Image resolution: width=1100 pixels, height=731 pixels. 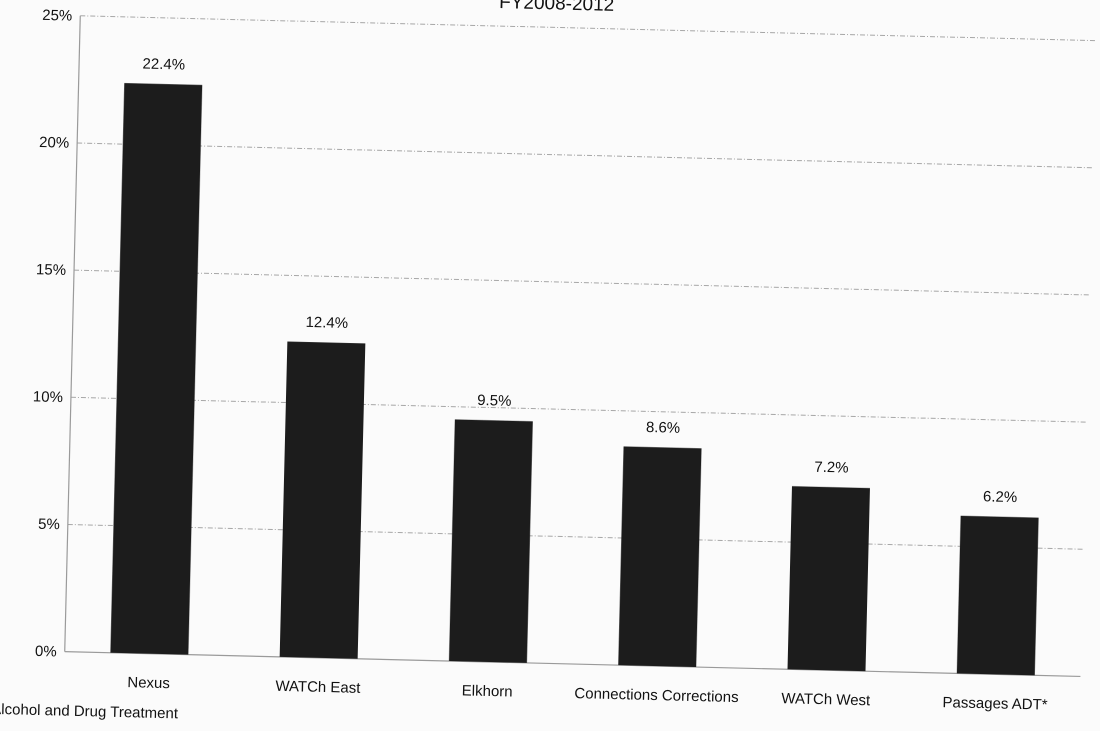 I want to click on bar-value-label: 22.4%, so click(x=163, y=64).